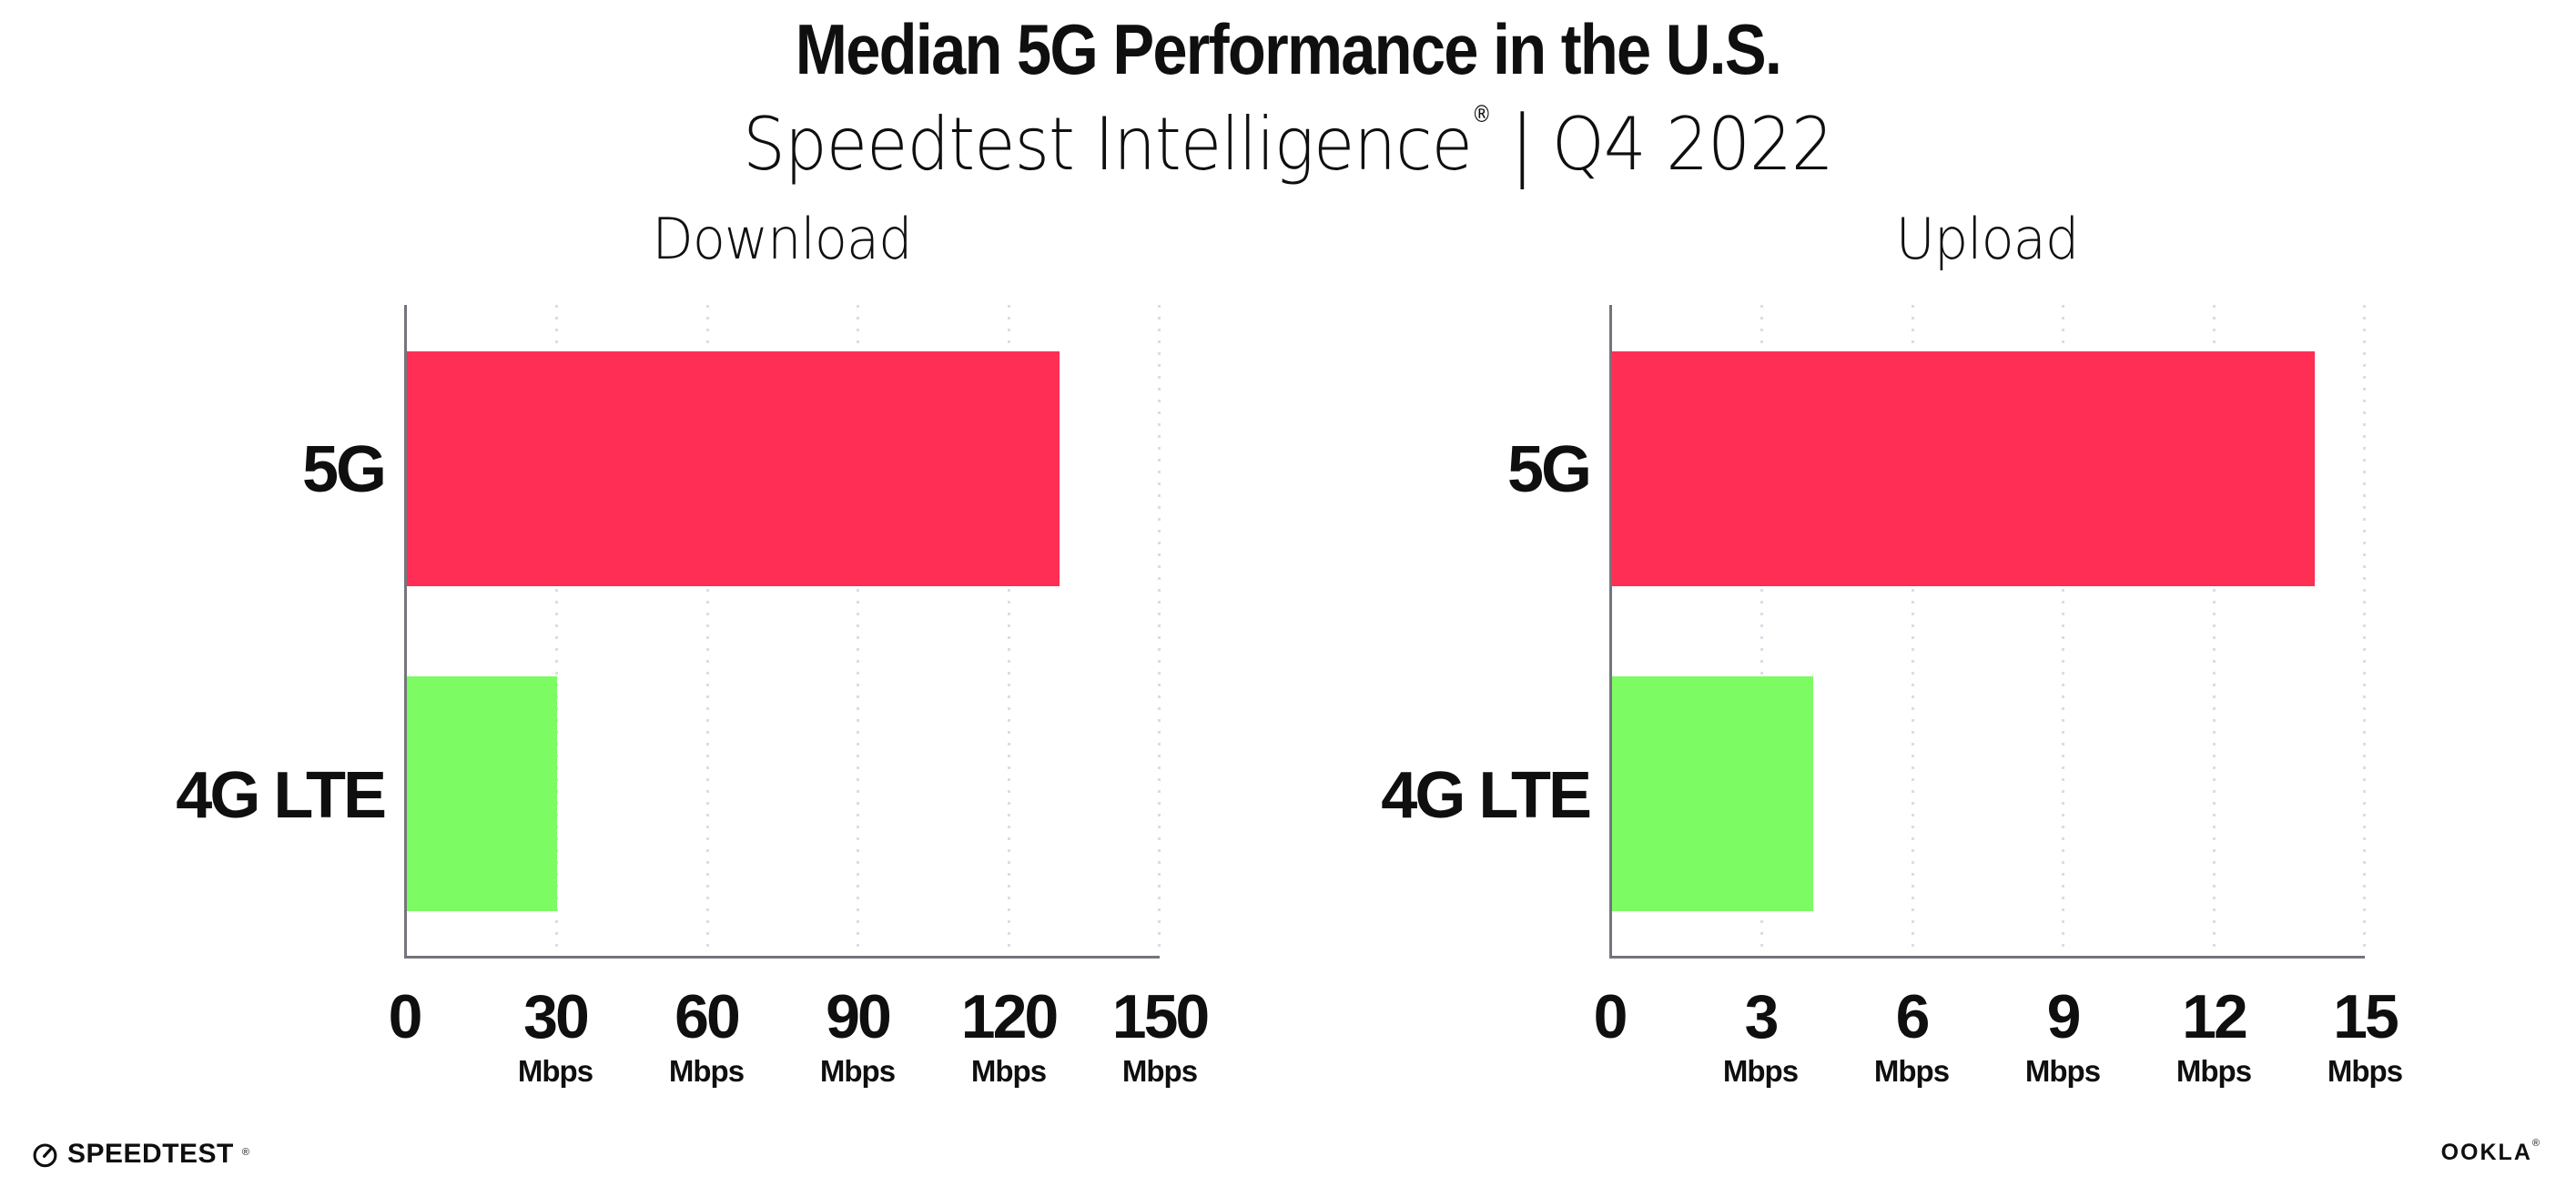 Image resolution: width=2576 pixels, height=1197 pixels. I want to click on x-tick: 60 Mbps, so click(706, 1035).